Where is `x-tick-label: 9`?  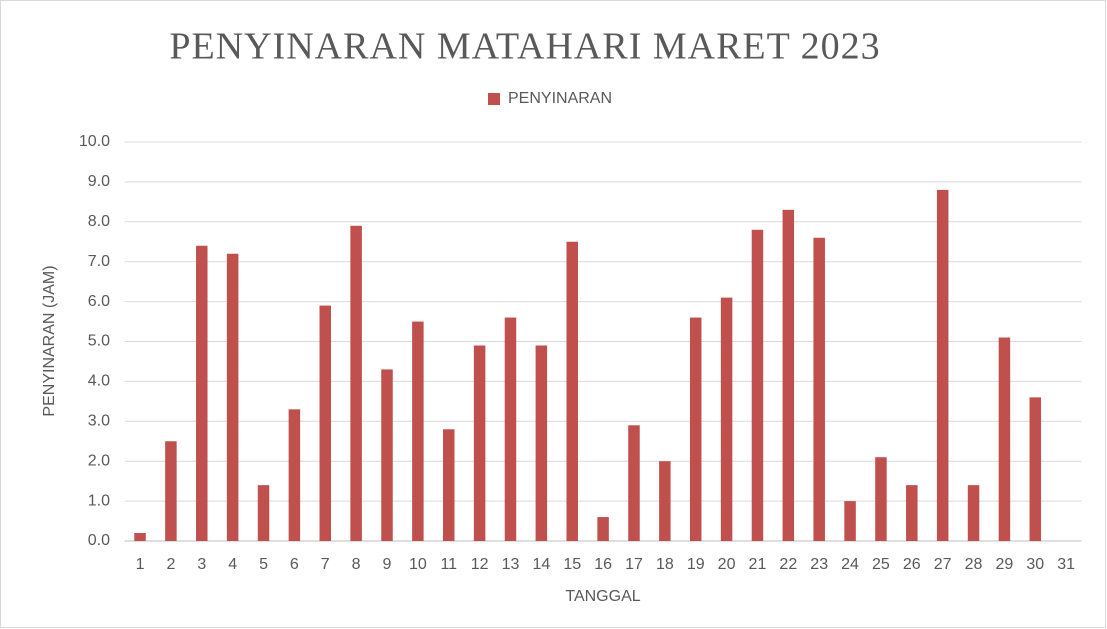
x-tick-label: 9 is located at coordinates (387, 564).